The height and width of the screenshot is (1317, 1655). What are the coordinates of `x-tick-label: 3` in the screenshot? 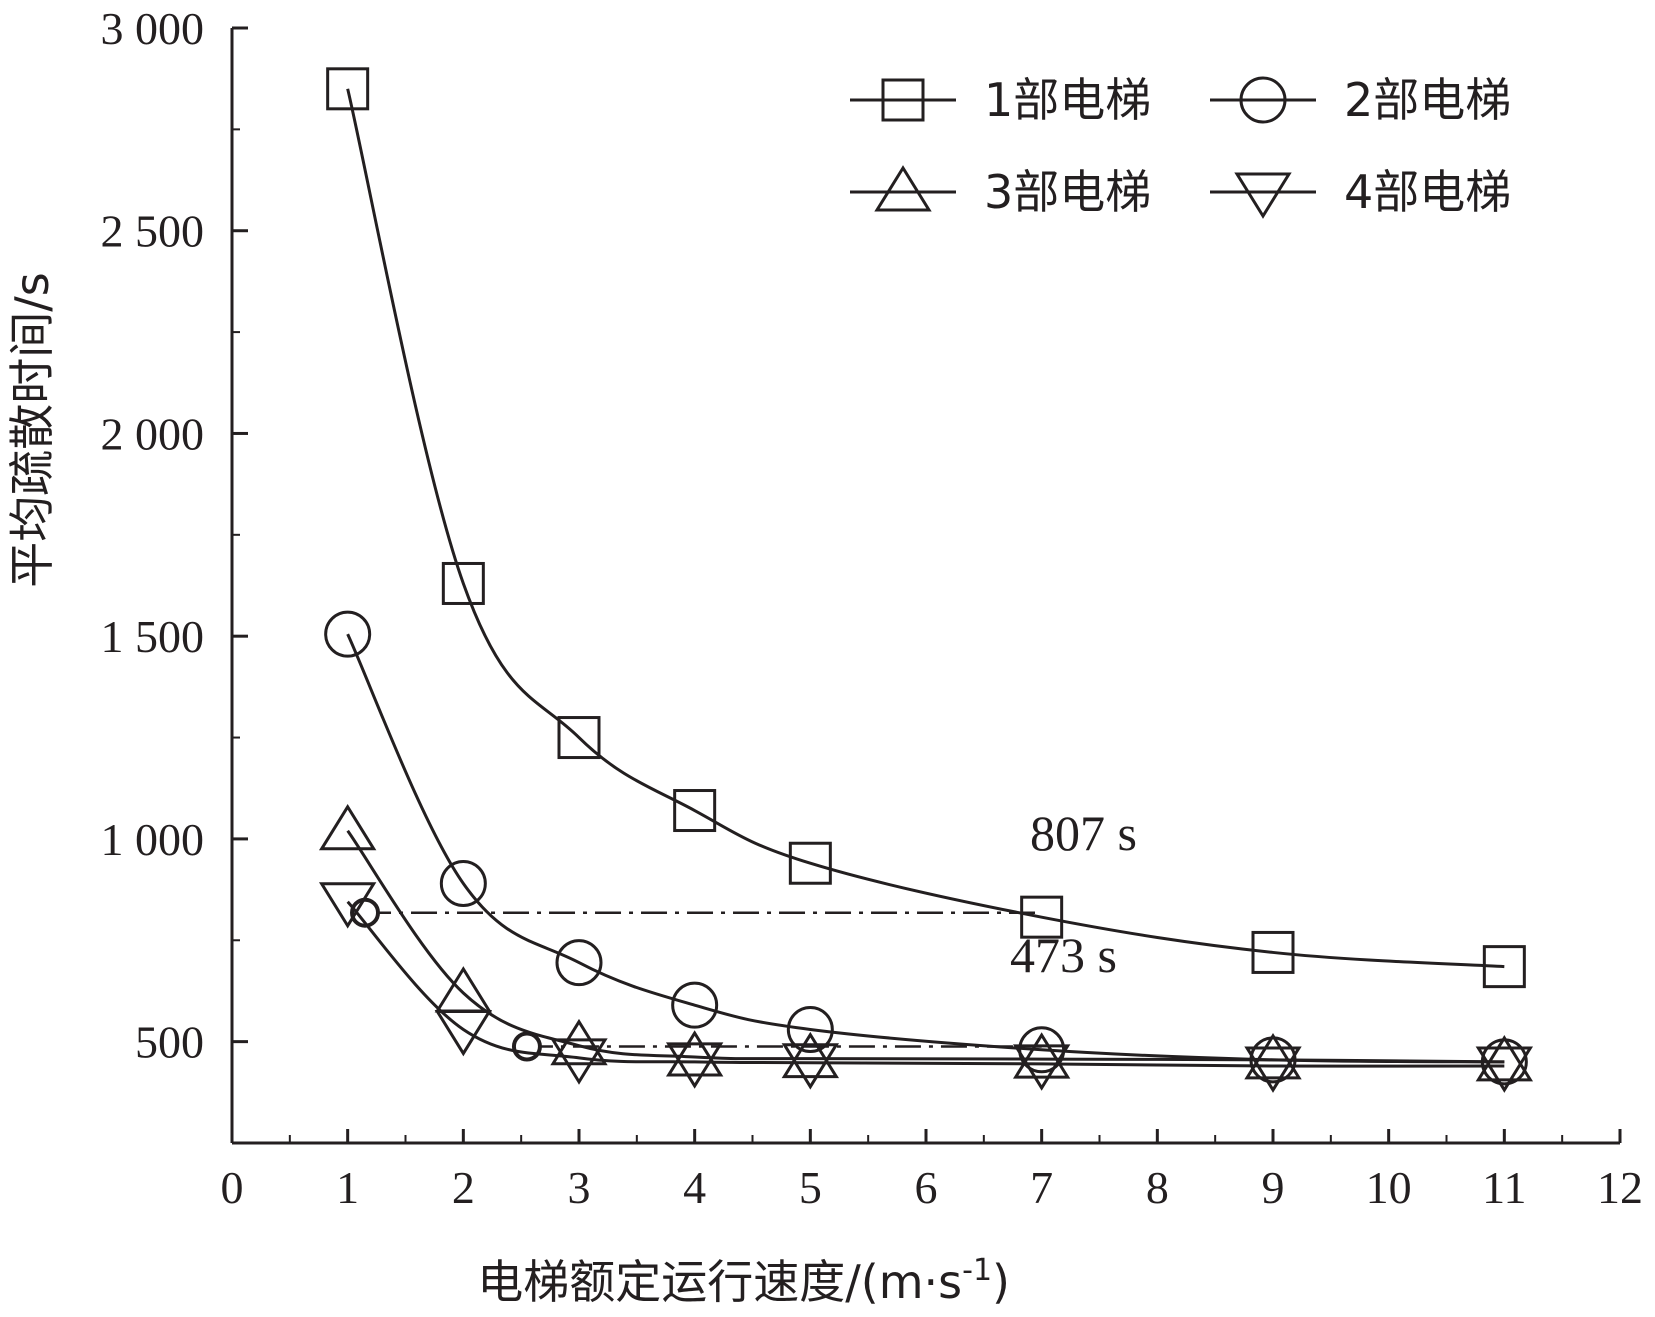 It's located at (579, 1187).